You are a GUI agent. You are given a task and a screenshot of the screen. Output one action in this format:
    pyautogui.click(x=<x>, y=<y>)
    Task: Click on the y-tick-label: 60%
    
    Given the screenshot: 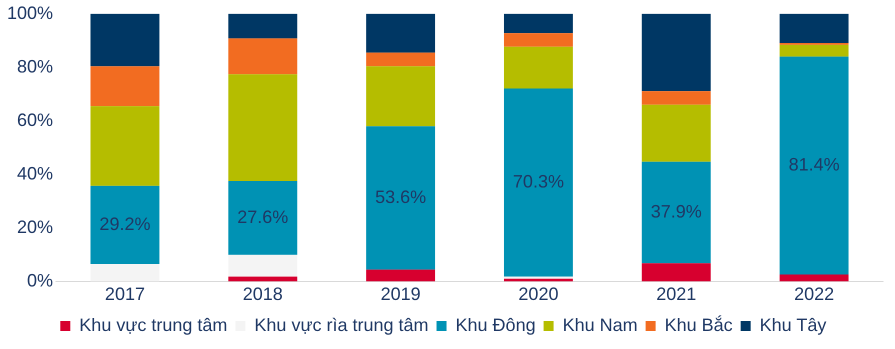 What is the action you would take?
    pyautogui.click(x=35, y=120)
    